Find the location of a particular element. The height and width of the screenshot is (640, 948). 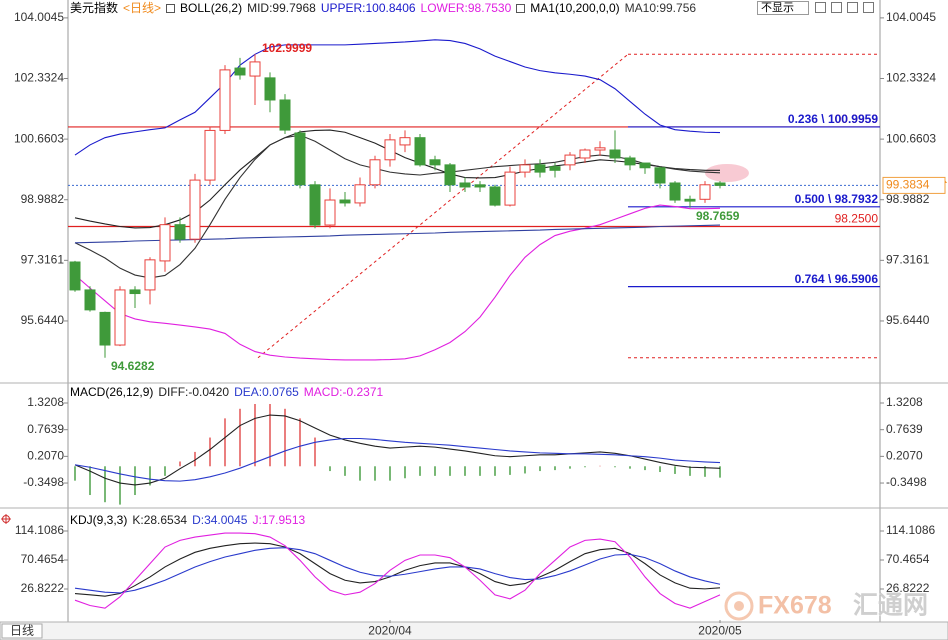

y2-tick-label: 26.8222 is located at coordinates (908, 588).